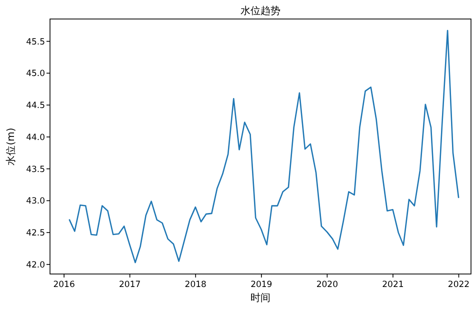  What do you see at coordinates (35, 233) in the screenshot?
I see `y-tick-label: 42.5` at bounding box center [35, 233].